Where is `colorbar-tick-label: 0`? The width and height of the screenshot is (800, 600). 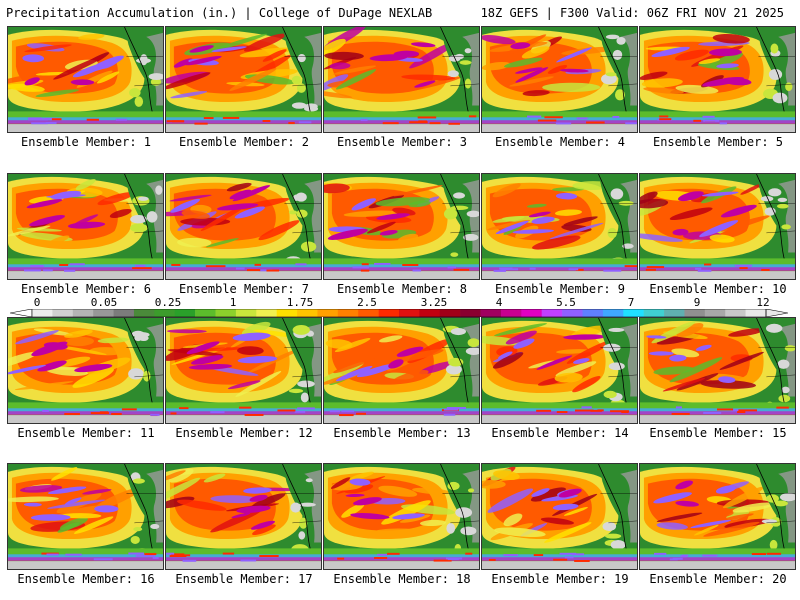 colorbar-tick-label: 0 is located at coordinates (37, 302).